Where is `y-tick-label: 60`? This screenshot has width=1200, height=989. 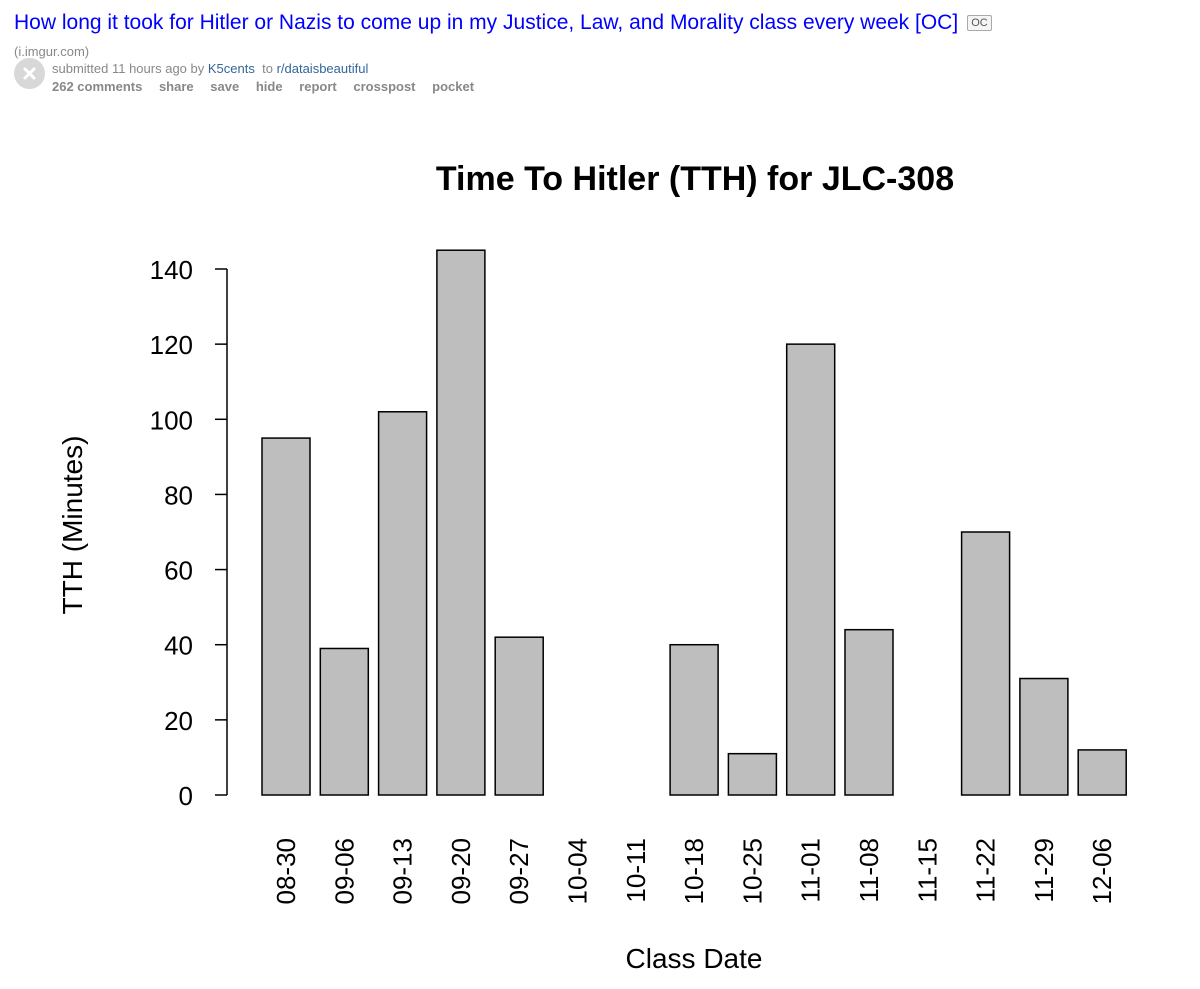 y-tick-label: 60 is located at coordinates (178, 571).